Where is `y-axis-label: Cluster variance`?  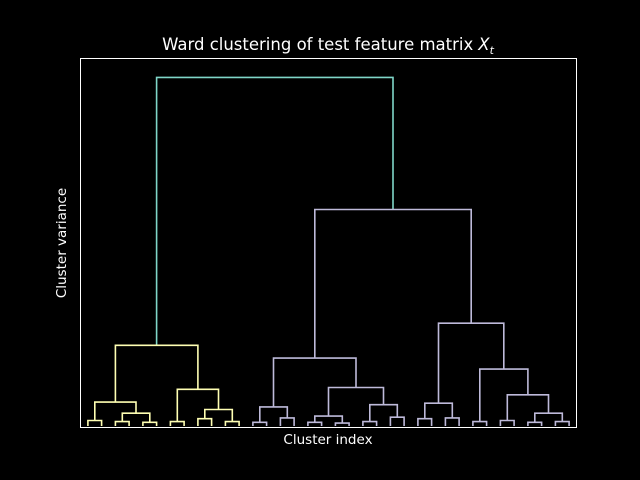
y-axis-label: Cluster variance is located at coordinates (62, 243).